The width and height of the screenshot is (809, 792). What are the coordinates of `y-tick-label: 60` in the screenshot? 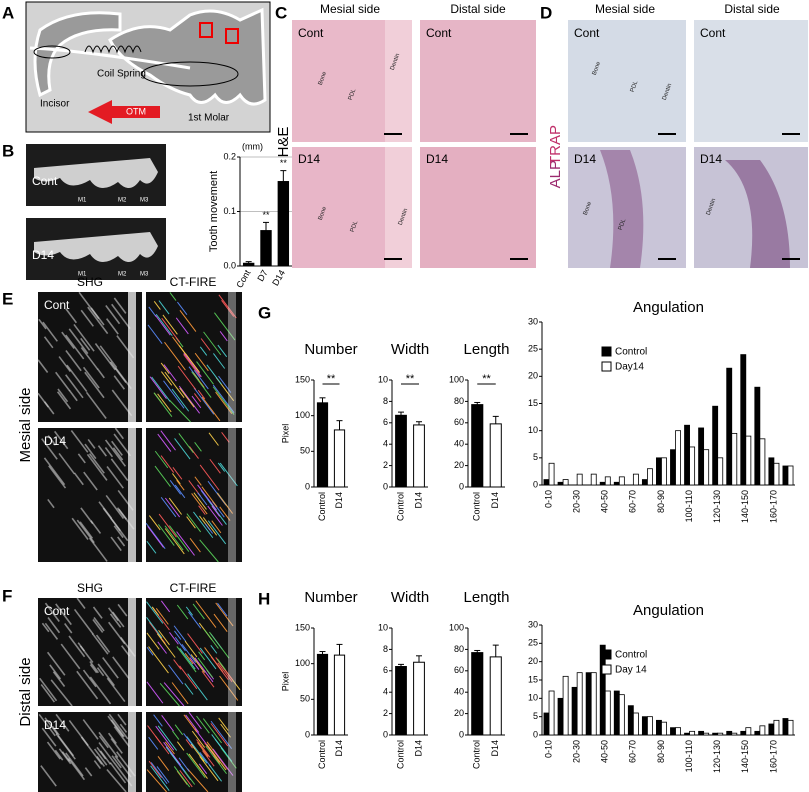 It's located at (459, 422).